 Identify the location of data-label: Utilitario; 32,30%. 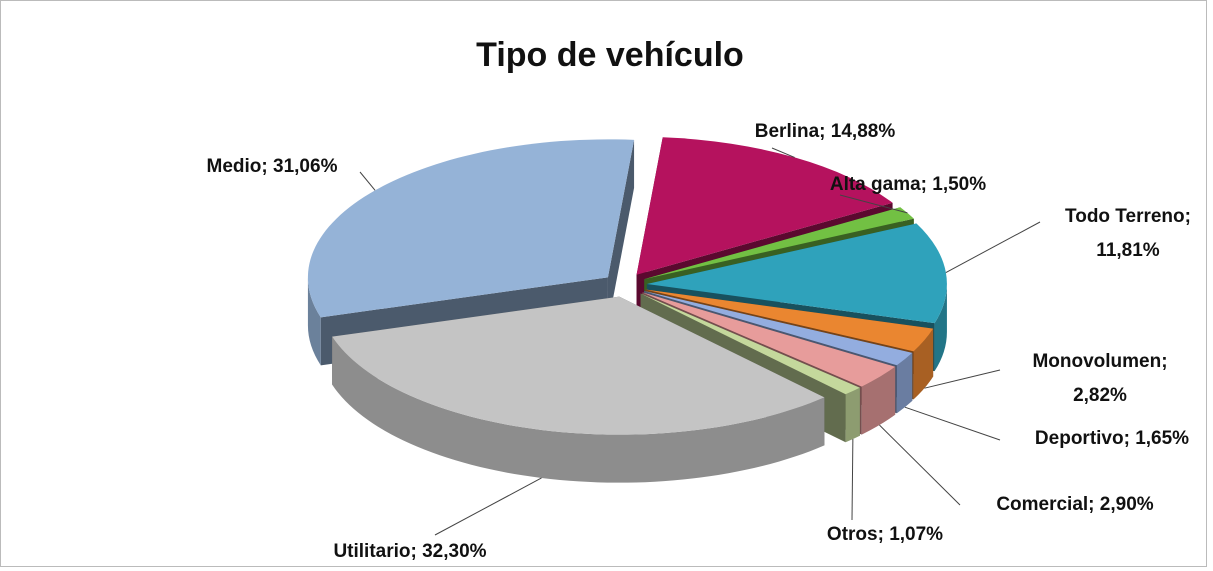
(409, 551).